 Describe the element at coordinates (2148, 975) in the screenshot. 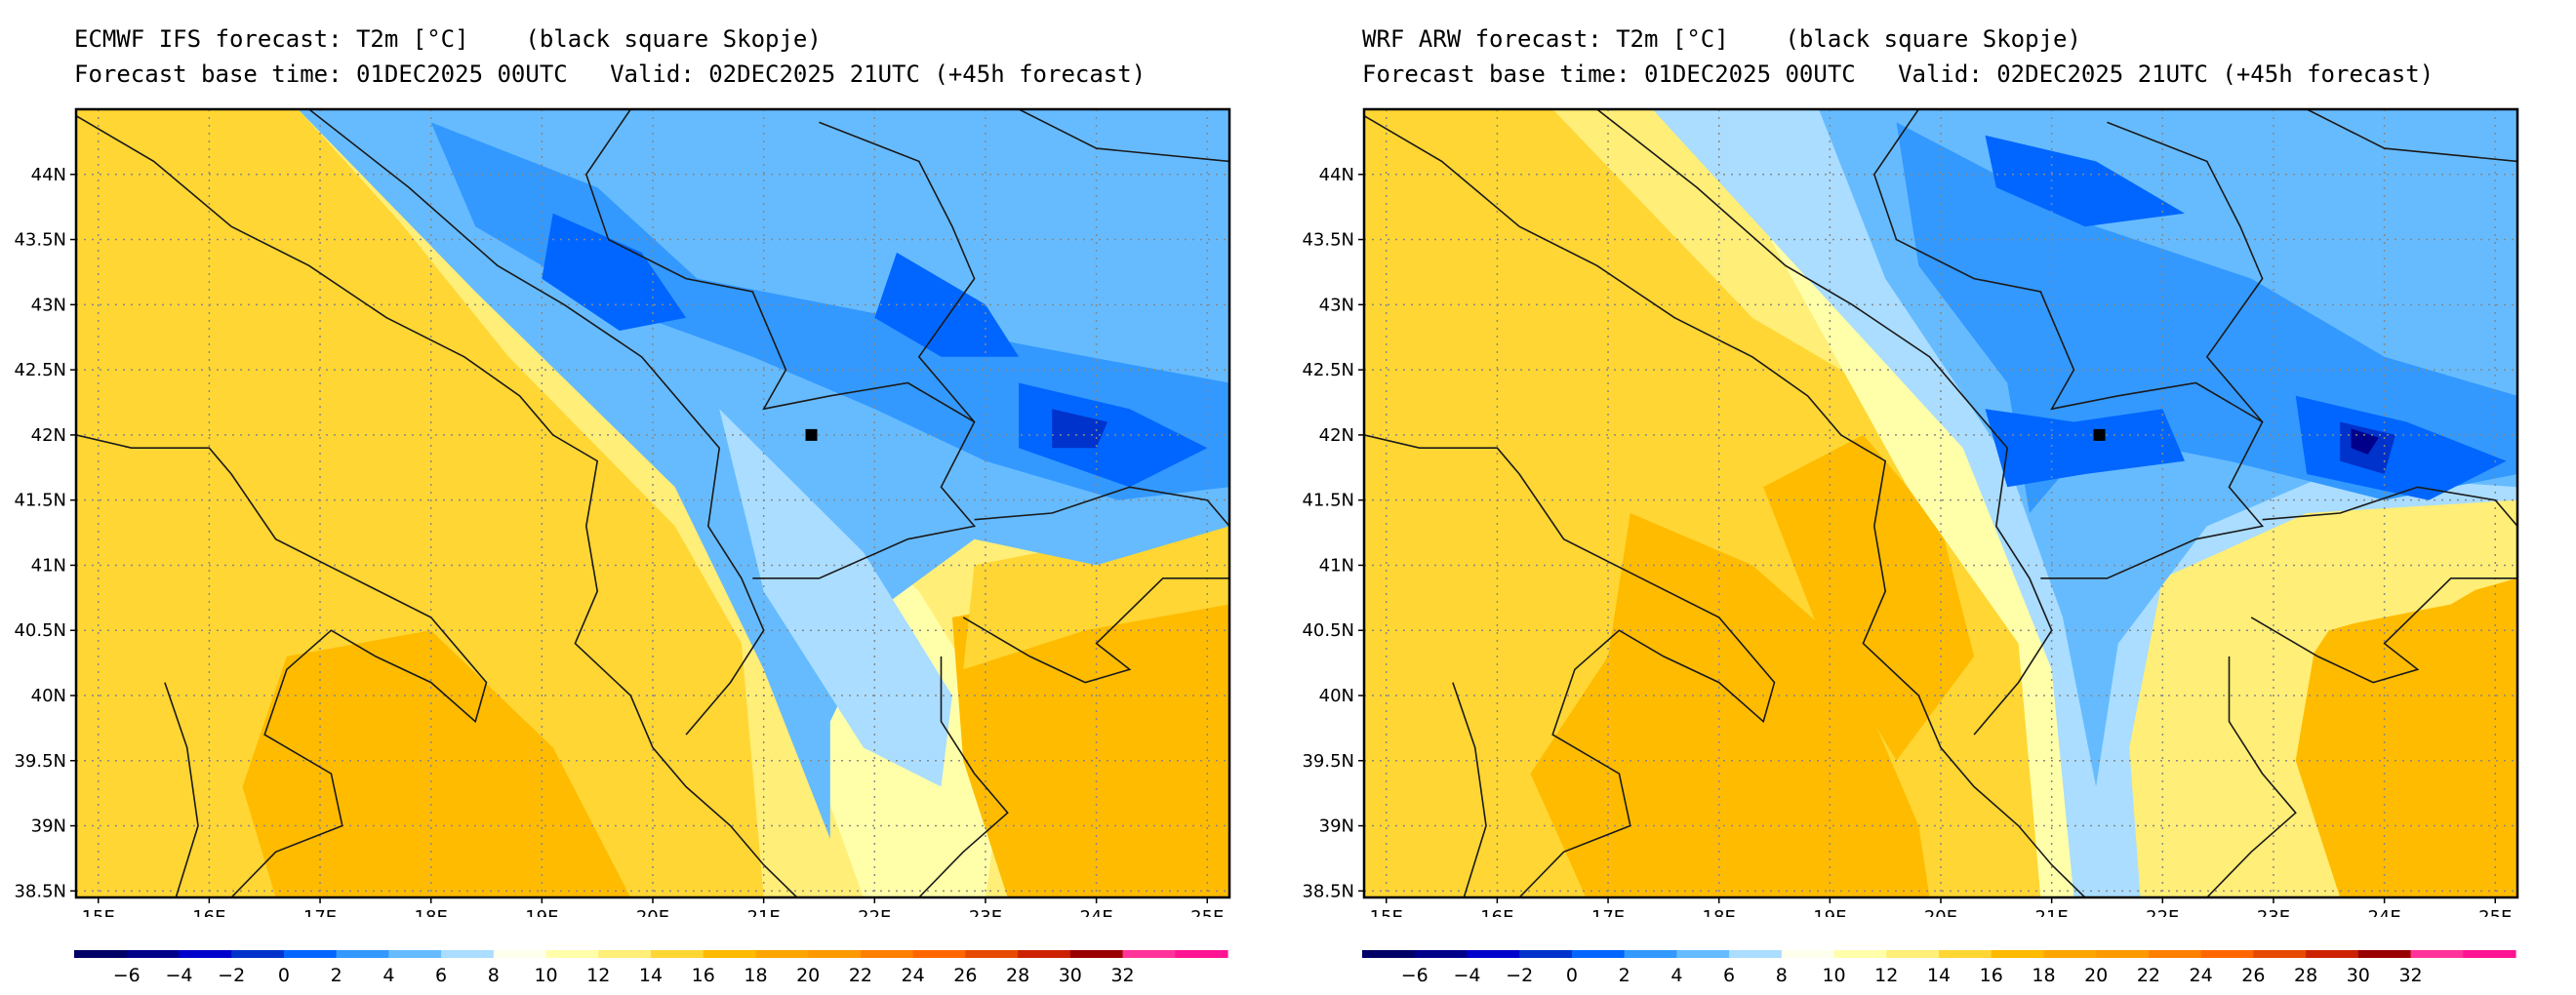

I see `colorbar-label: 22` at that location.